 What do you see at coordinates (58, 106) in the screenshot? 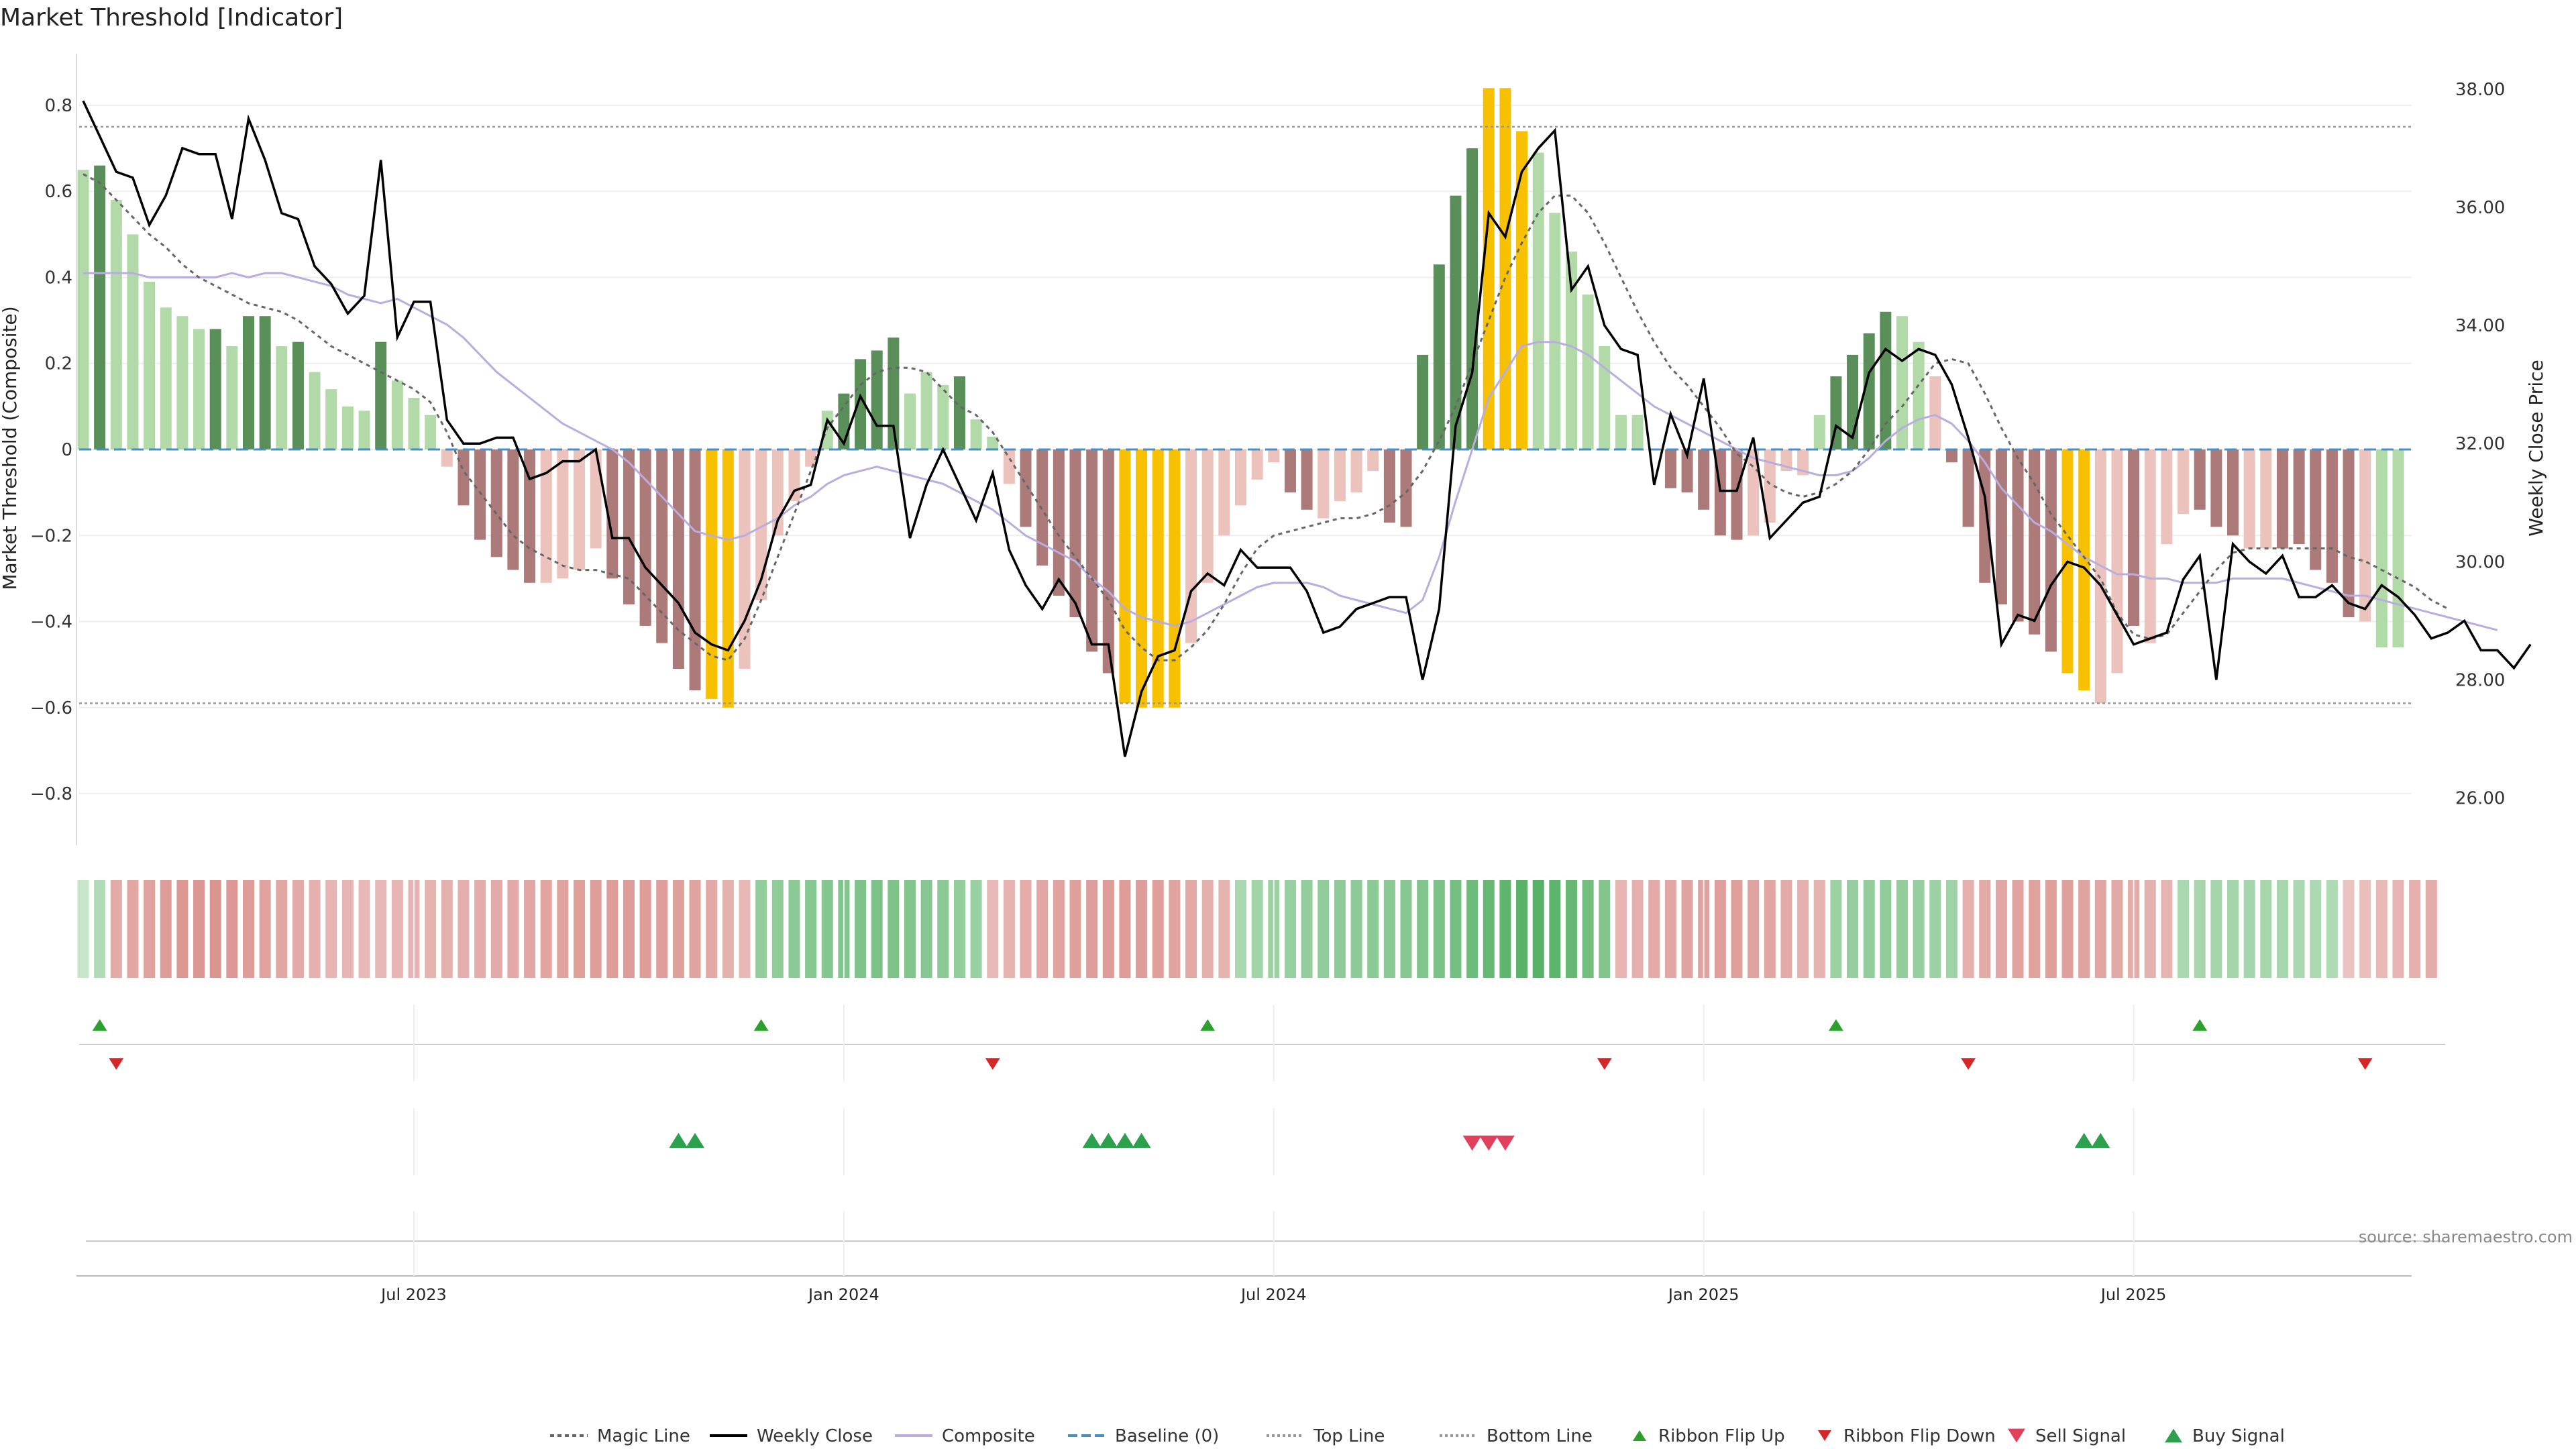
I see `y-tick-label: 0.8` at bounding box center [58, 106].